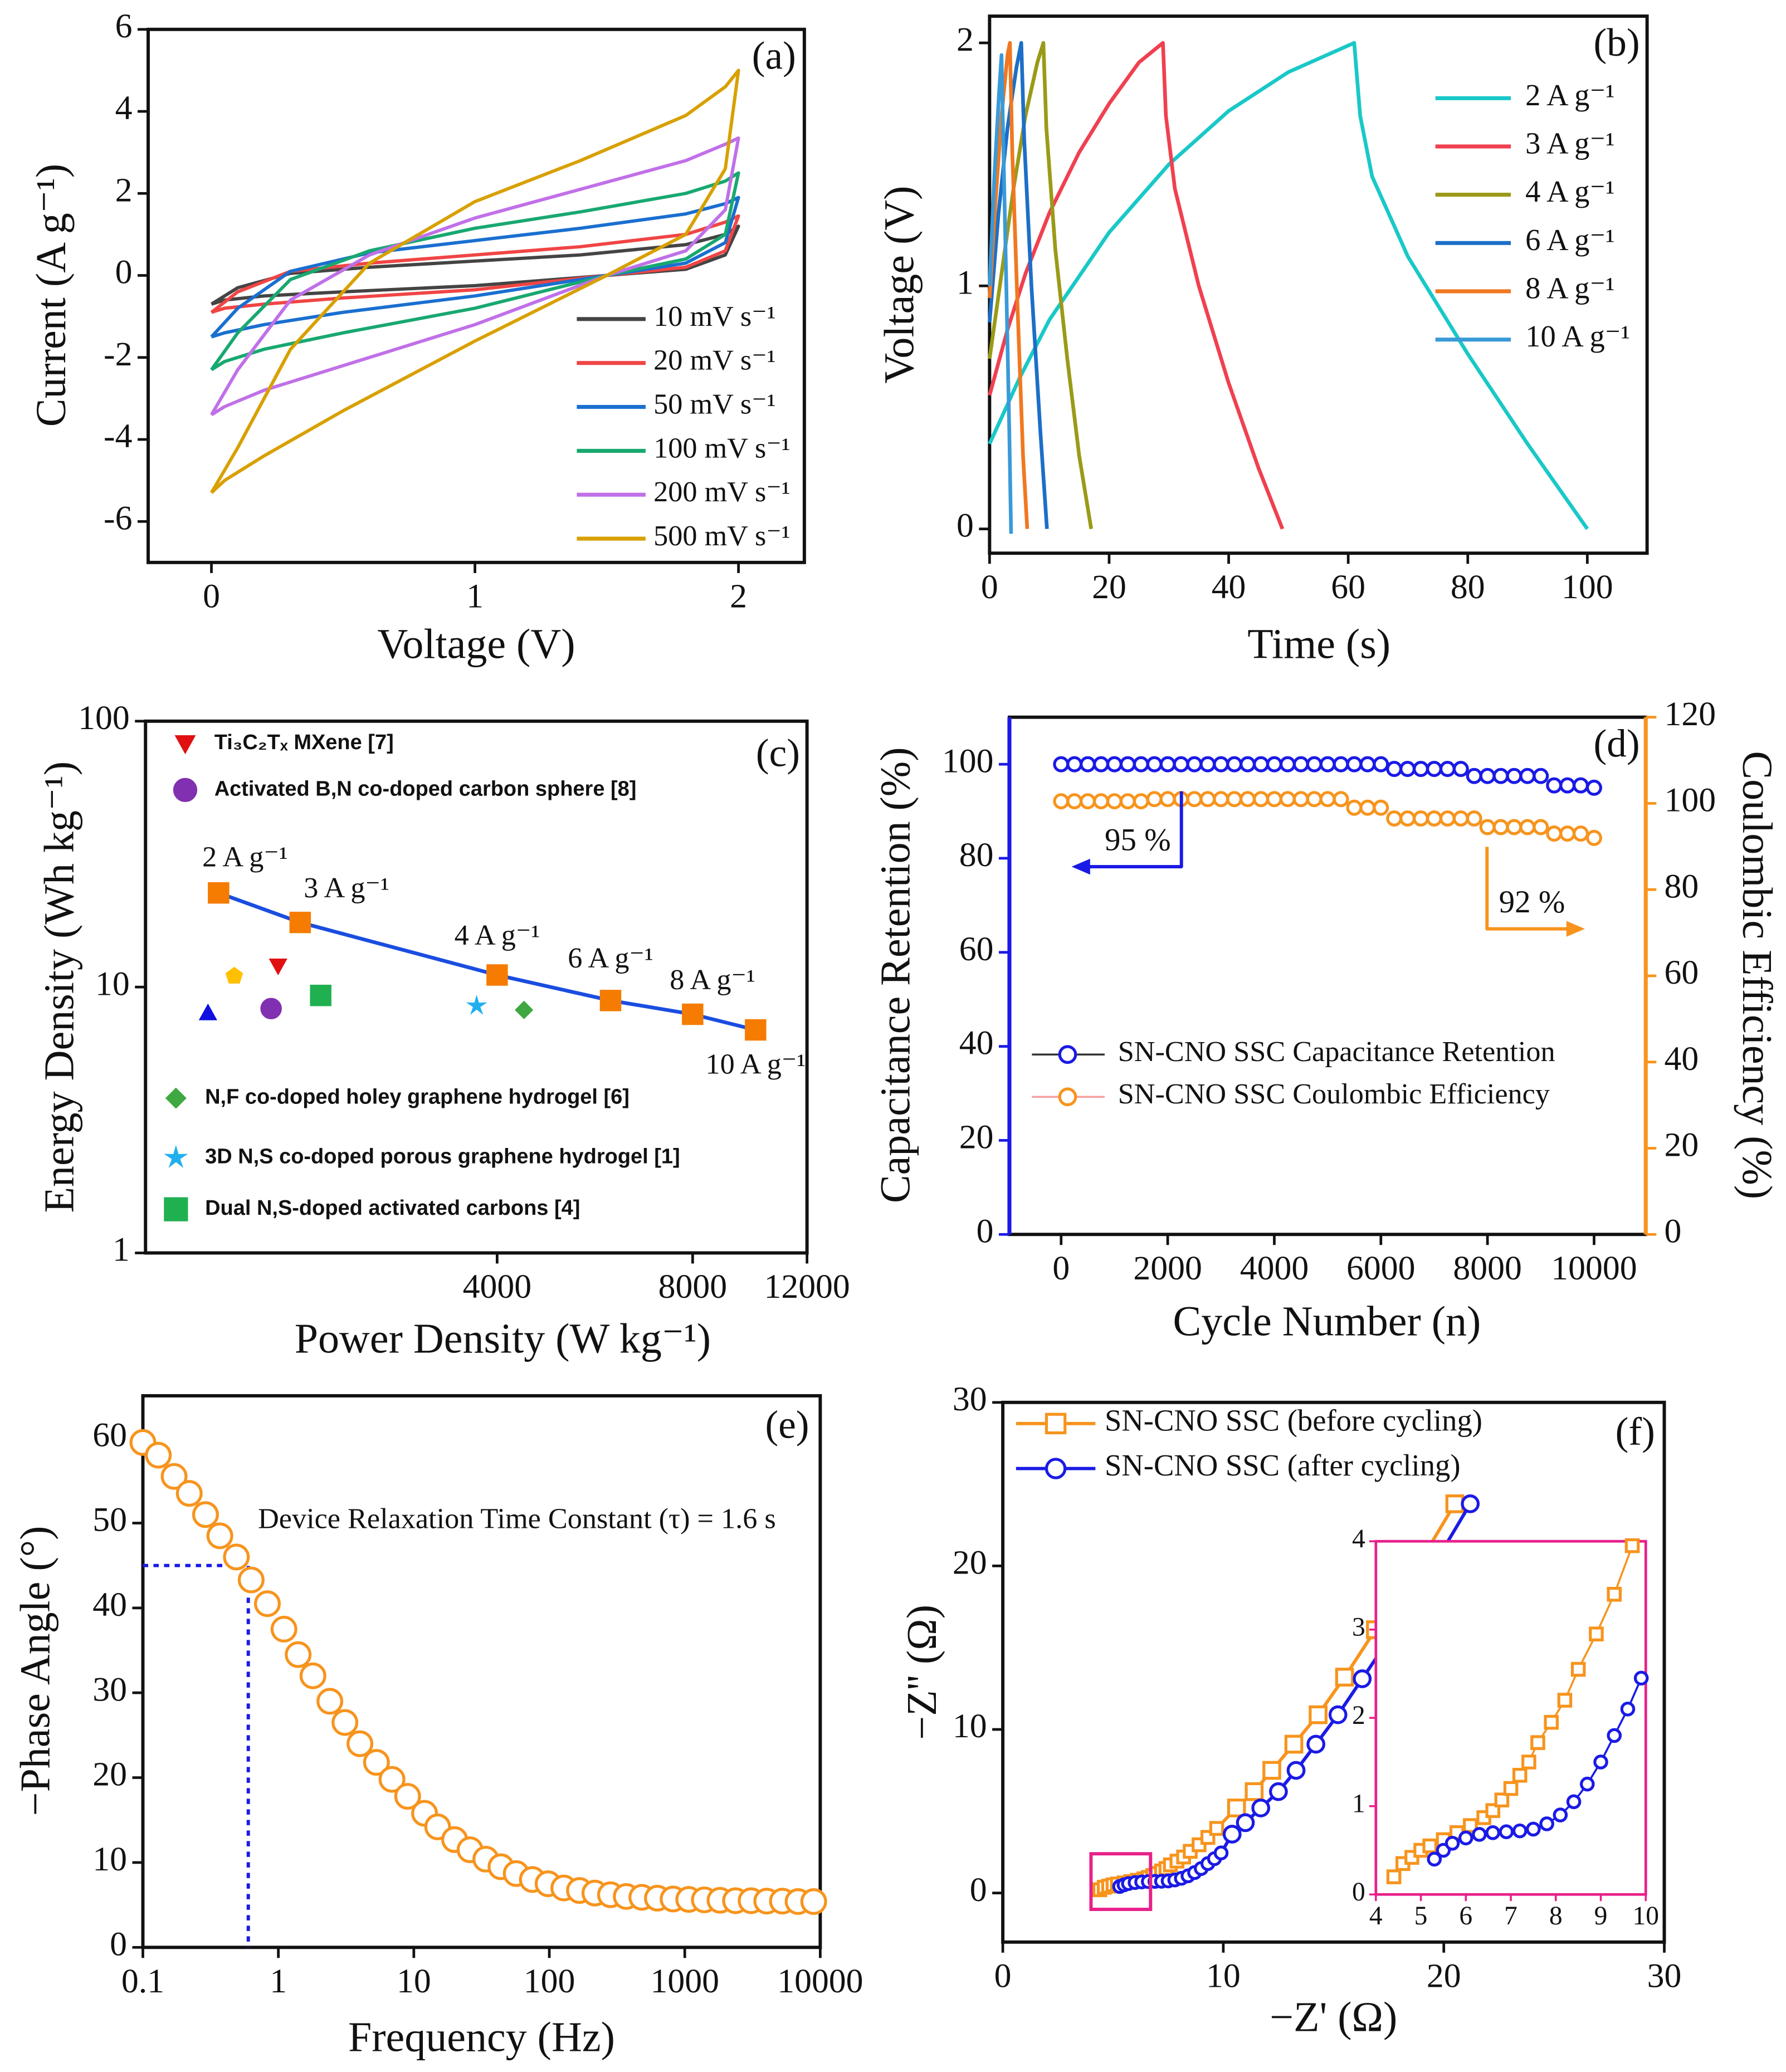 The height and width of the screenshot is (2072, 1786). Describe the element at coordinates (714, 404) in the screenshot. I see `legend-label: 50 mV s⁻¹` at that location.